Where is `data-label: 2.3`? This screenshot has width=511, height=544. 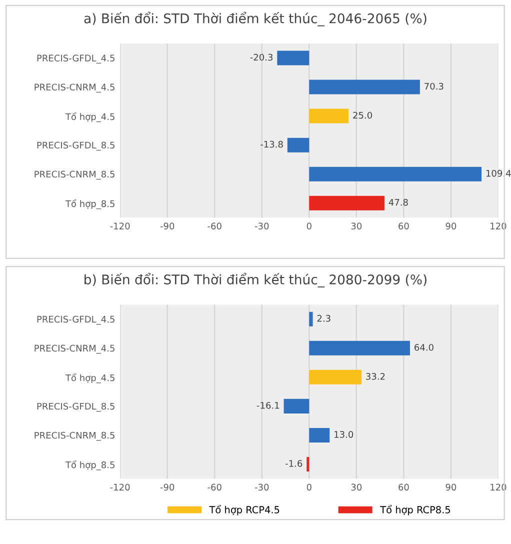
data-label: 2.3 is located at coordinates (323, 318).